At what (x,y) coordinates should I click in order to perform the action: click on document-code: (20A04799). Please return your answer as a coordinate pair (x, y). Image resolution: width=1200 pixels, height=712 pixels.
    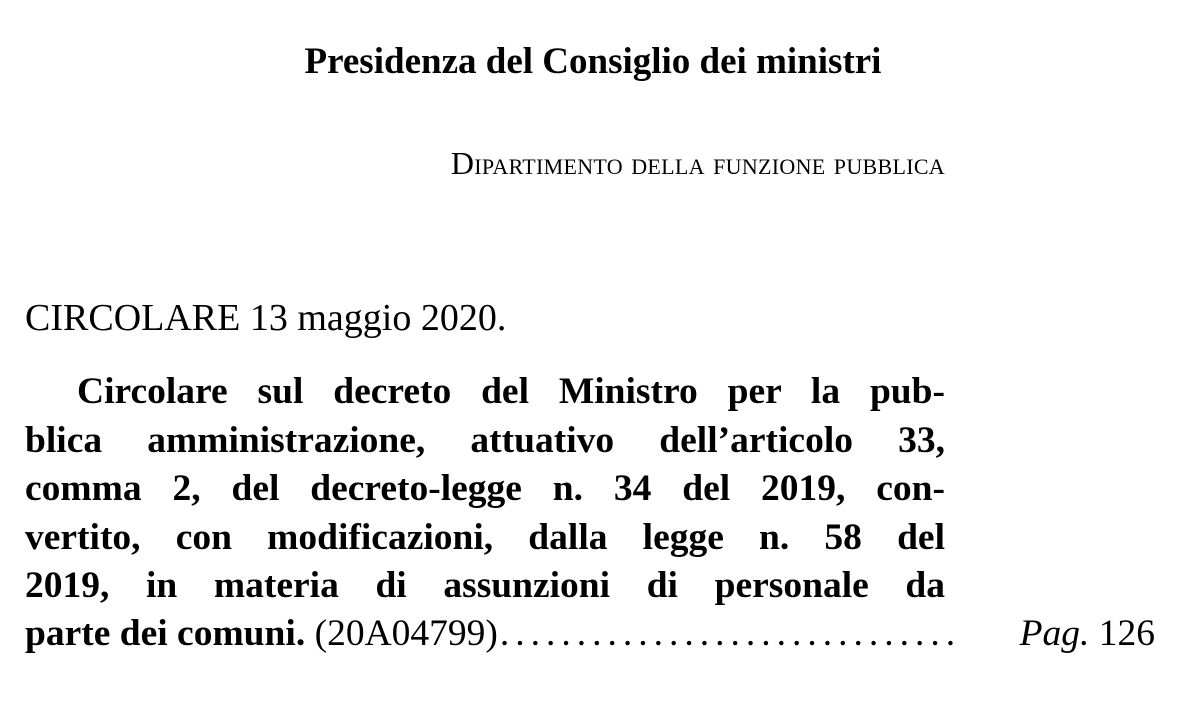
    Looking at the image, I should click on (406, 633).